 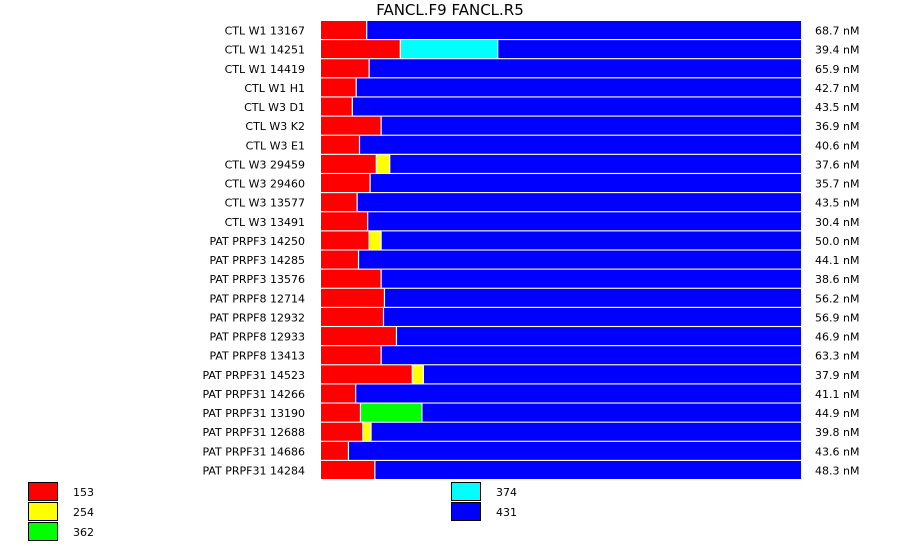 I want to click on row-label: CTL W3 29460, so click(x=265, y=184).